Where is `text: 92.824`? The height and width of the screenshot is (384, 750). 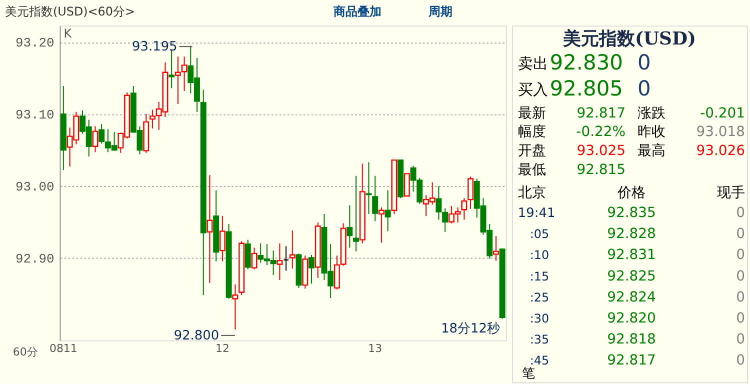
text: 92.824 is located at coordinates (631, 297).